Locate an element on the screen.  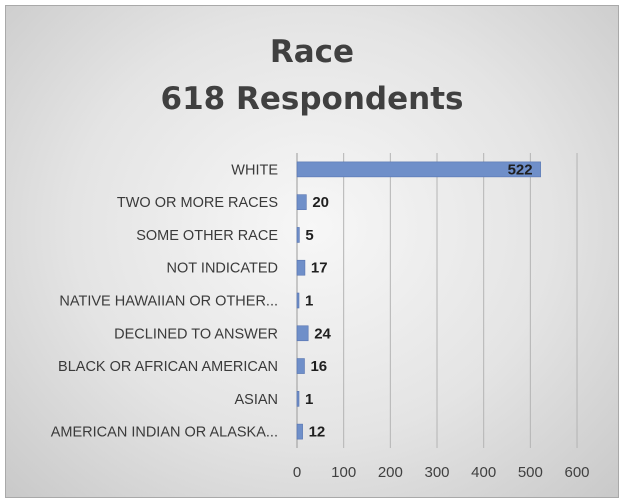
category-label: ASIAN is located at coordinates (256, 400).